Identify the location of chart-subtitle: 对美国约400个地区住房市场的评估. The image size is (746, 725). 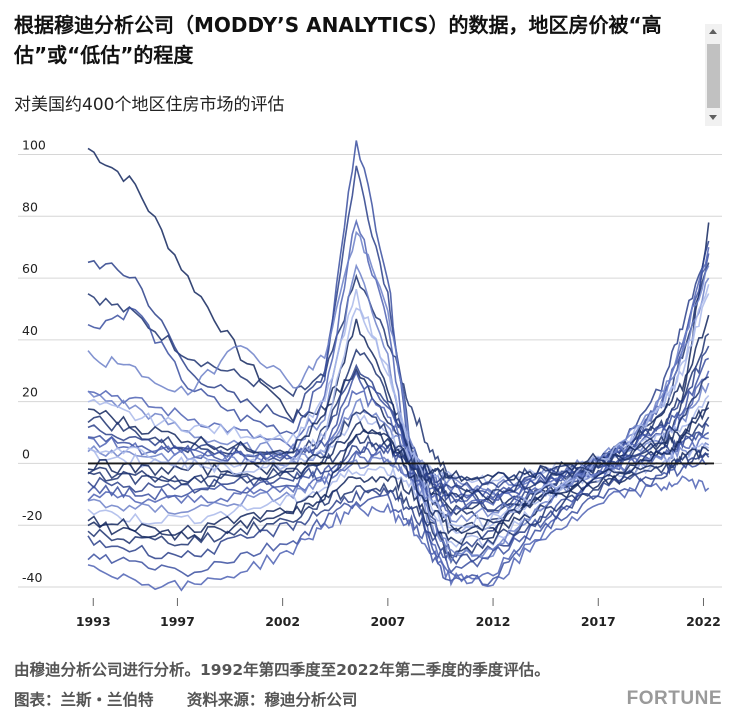
(149, 105).